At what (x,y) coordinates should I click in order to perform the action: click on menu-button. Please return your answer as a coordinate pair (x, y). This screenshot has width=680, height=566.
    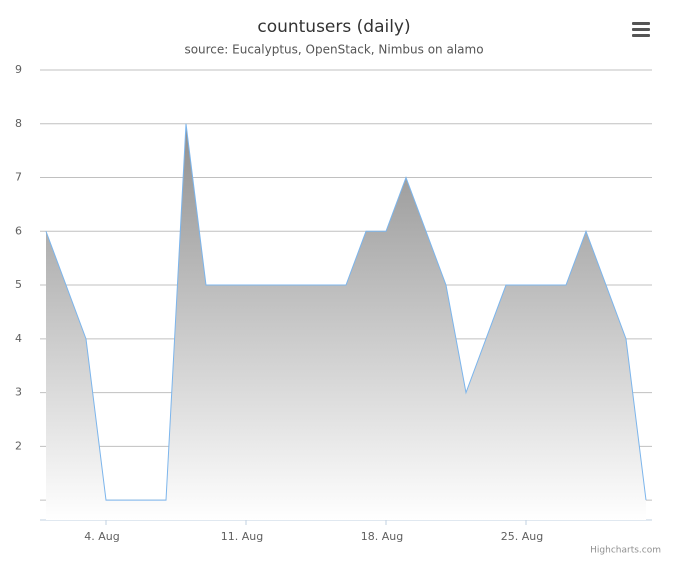
    Looking at the image, I should click on (641, 29).